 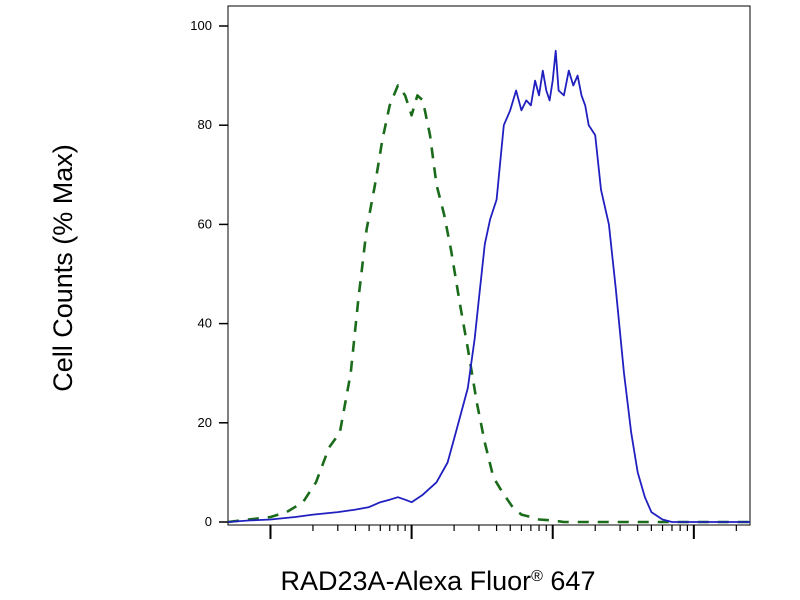 I want to click on x-axis-title-main: RAD23A-Alexa Fluor, so click(x=406, y=581).